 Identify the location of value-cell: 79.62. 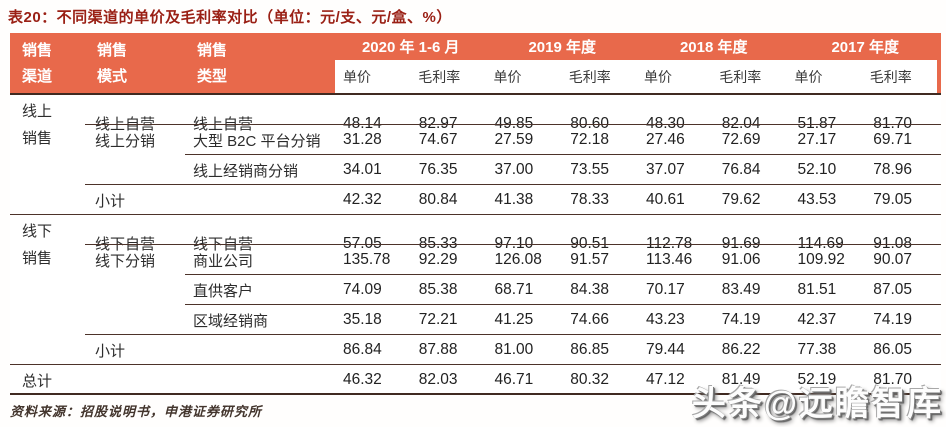
(741, 199).